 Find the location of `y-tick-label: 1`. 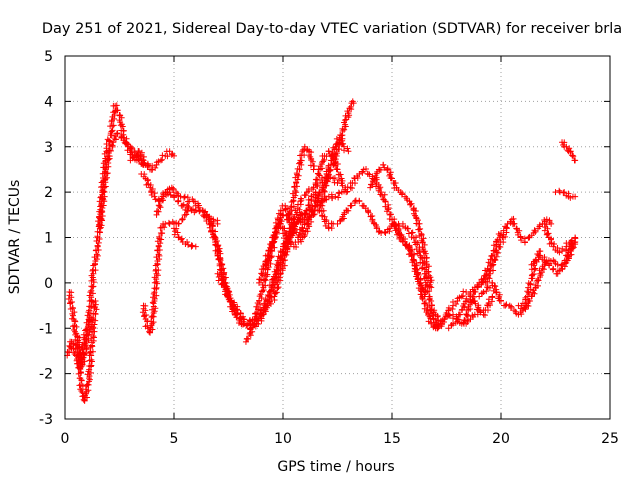

y-tick-label: 1 is located at coordinates (48, 239).